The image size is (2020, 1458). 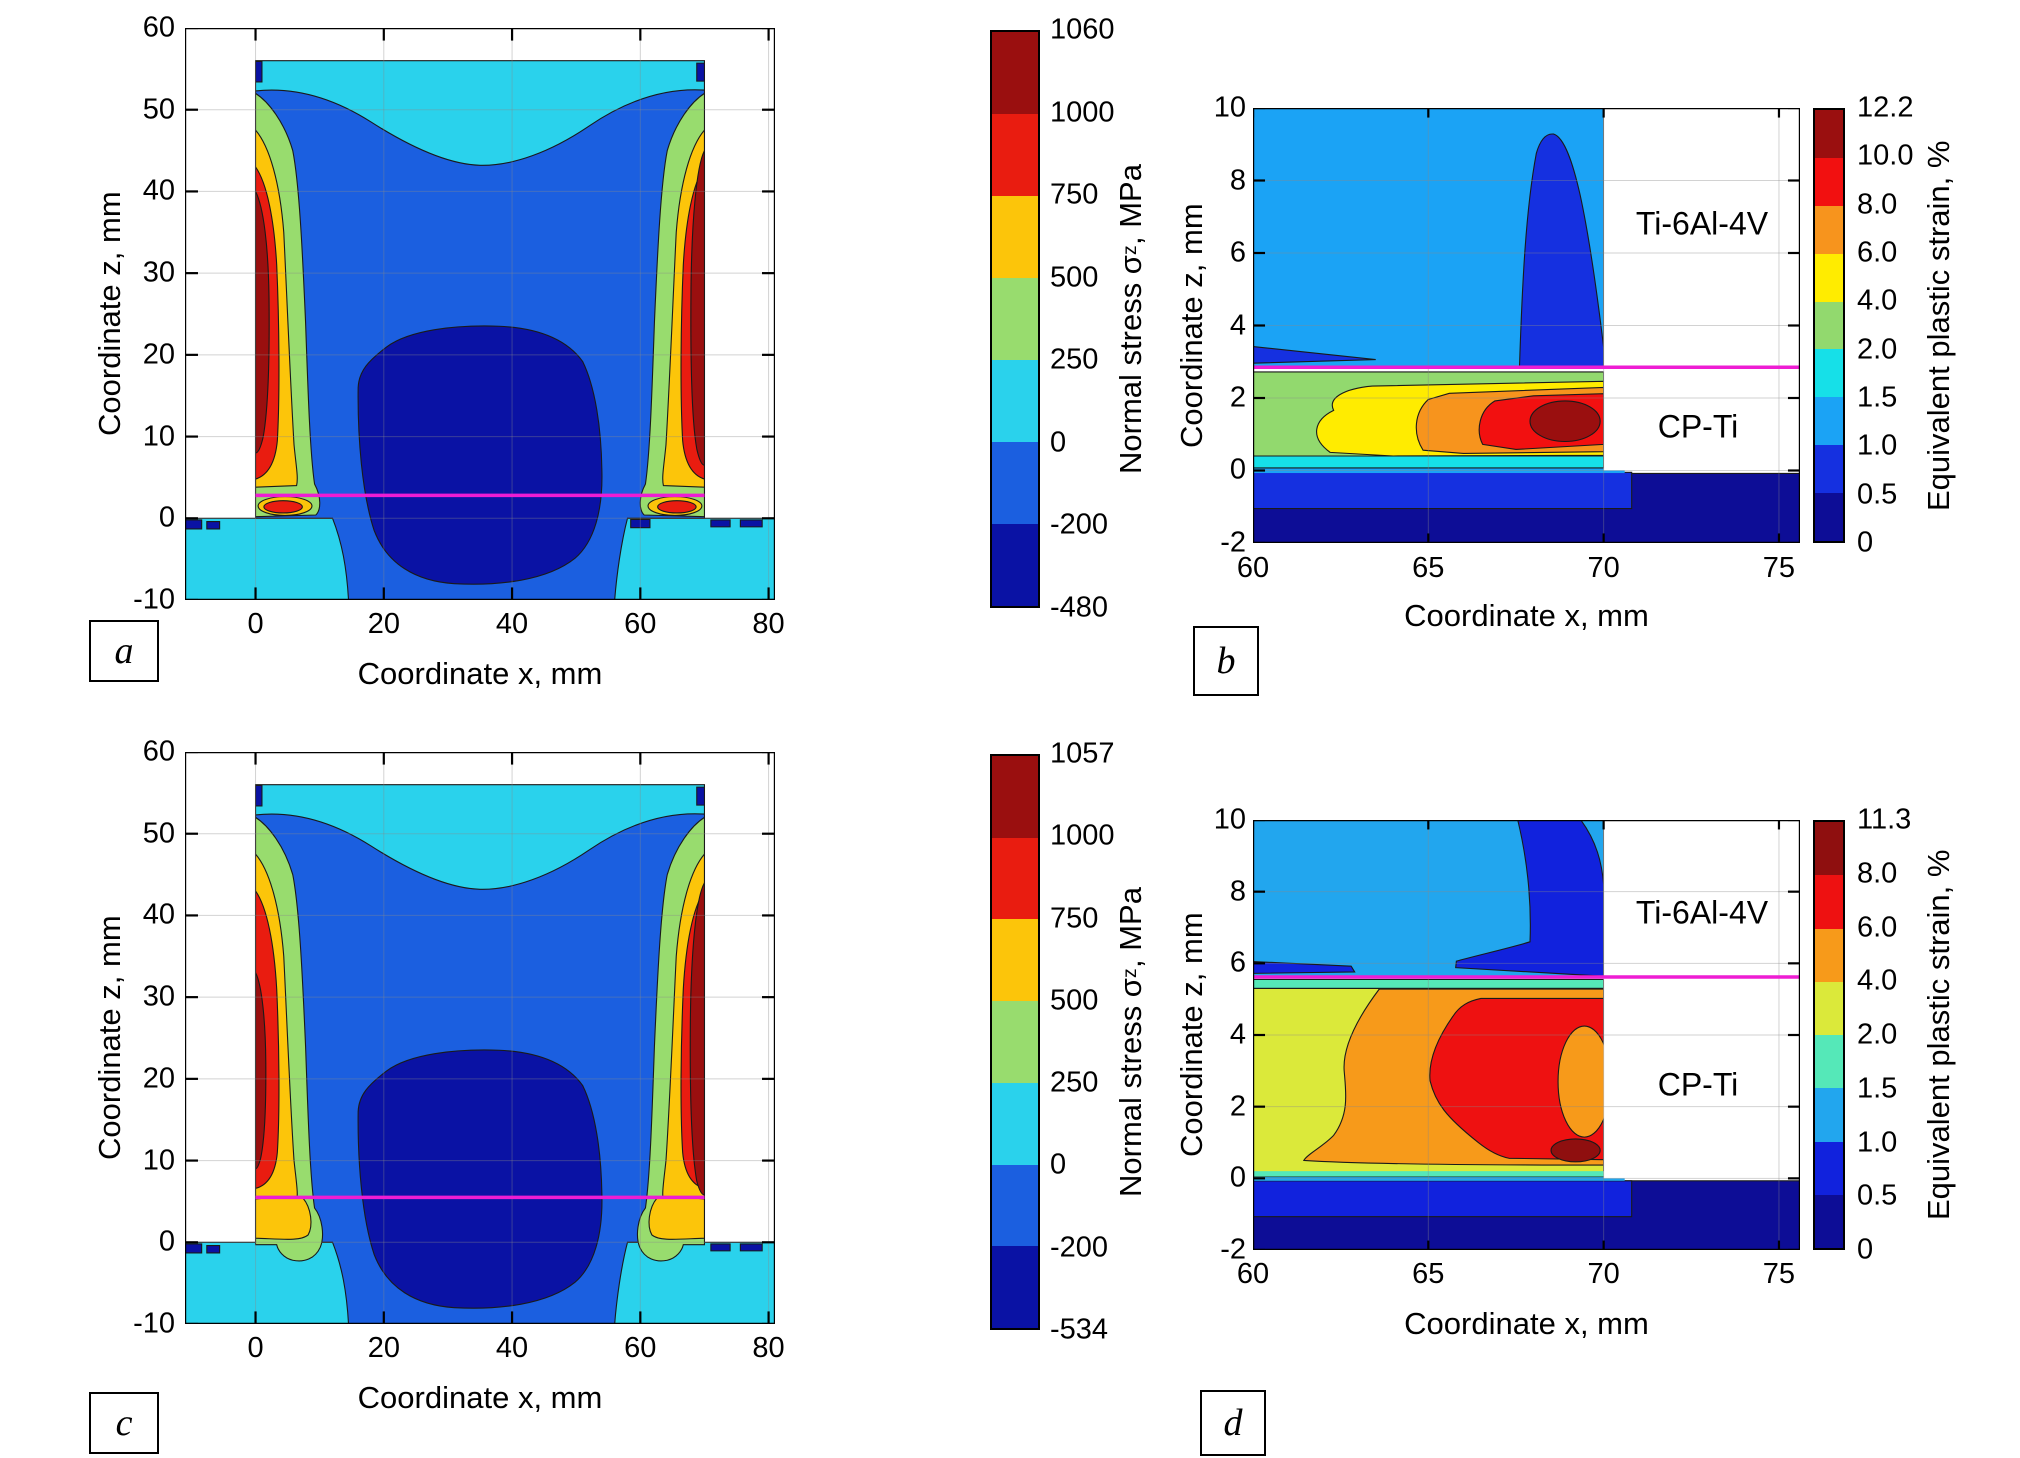 What do you see at coordinates (1237, 325) in the screenshot?
I see `y-tick-label: 4` at bounding box center [1237, 325].